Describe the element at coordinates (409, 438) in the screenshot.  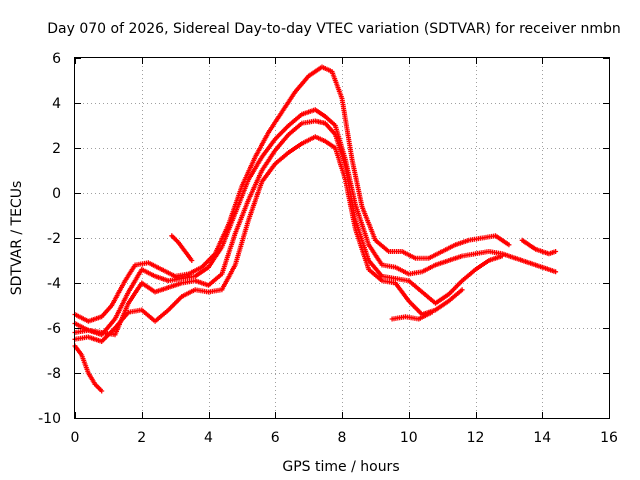
I see `x-tick-label: 10` at that location.